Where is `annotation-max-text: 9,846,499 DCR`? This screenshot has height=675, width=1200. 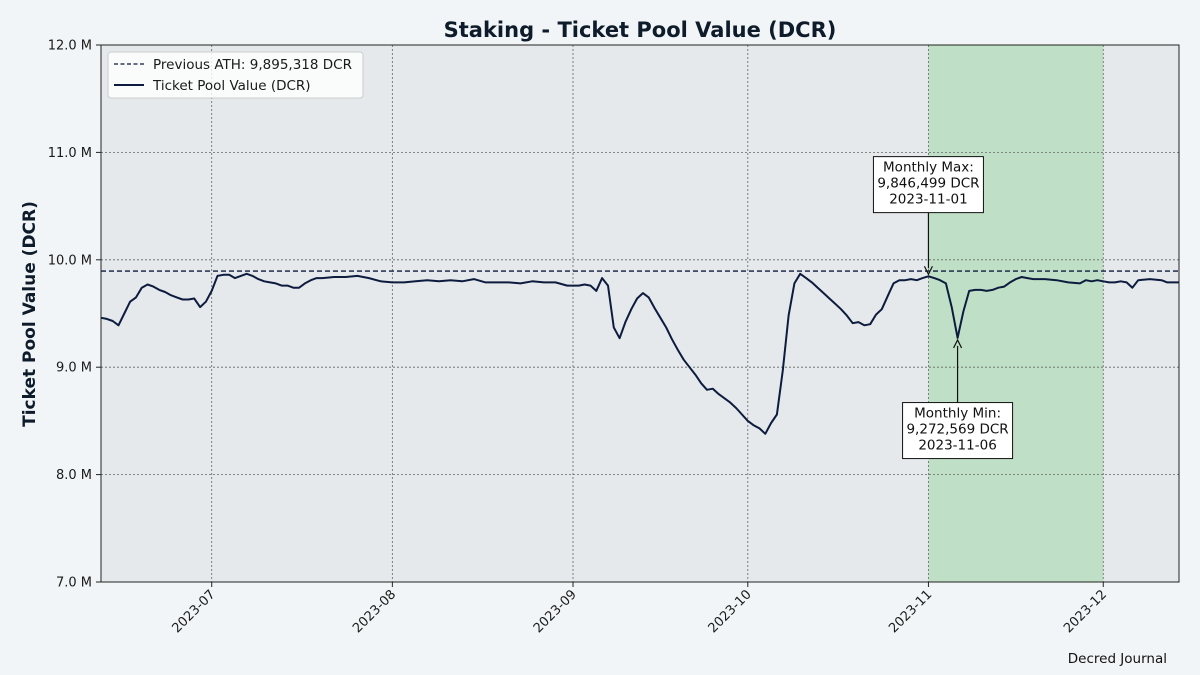
annotation-max-text: 9,846,499 DCR is located at coordinates (928, 184).